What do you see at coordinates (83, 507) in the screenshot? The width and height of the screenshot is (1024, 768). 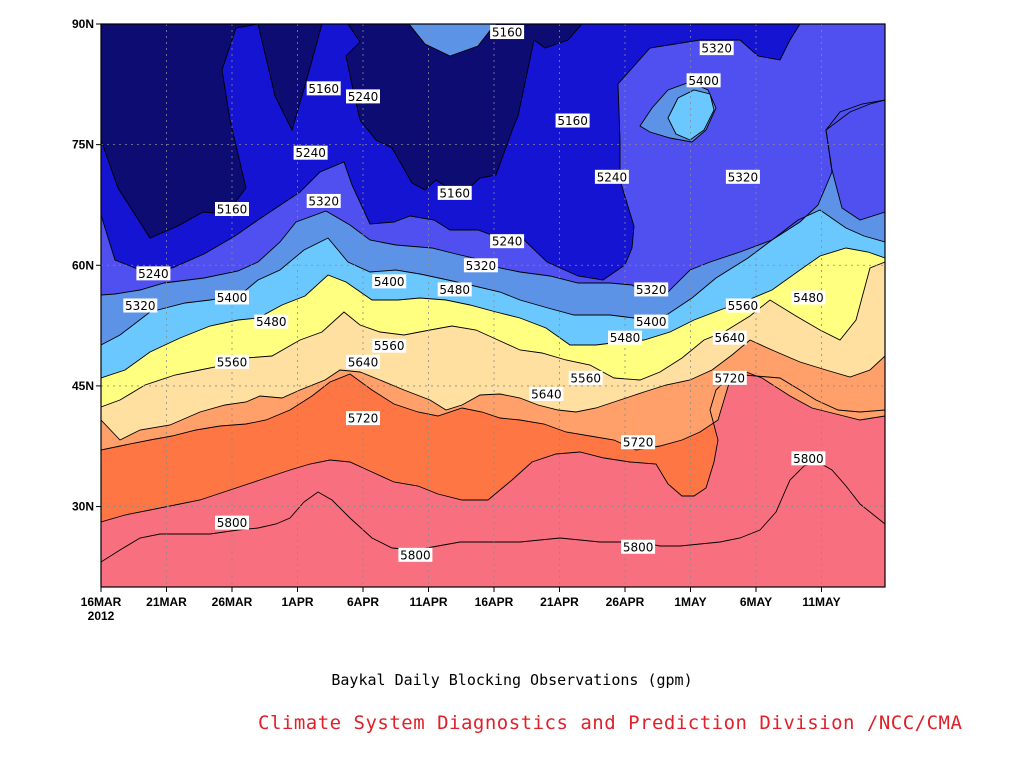 I see `y-tick-label: 30N` at bounding box center [83, 507].